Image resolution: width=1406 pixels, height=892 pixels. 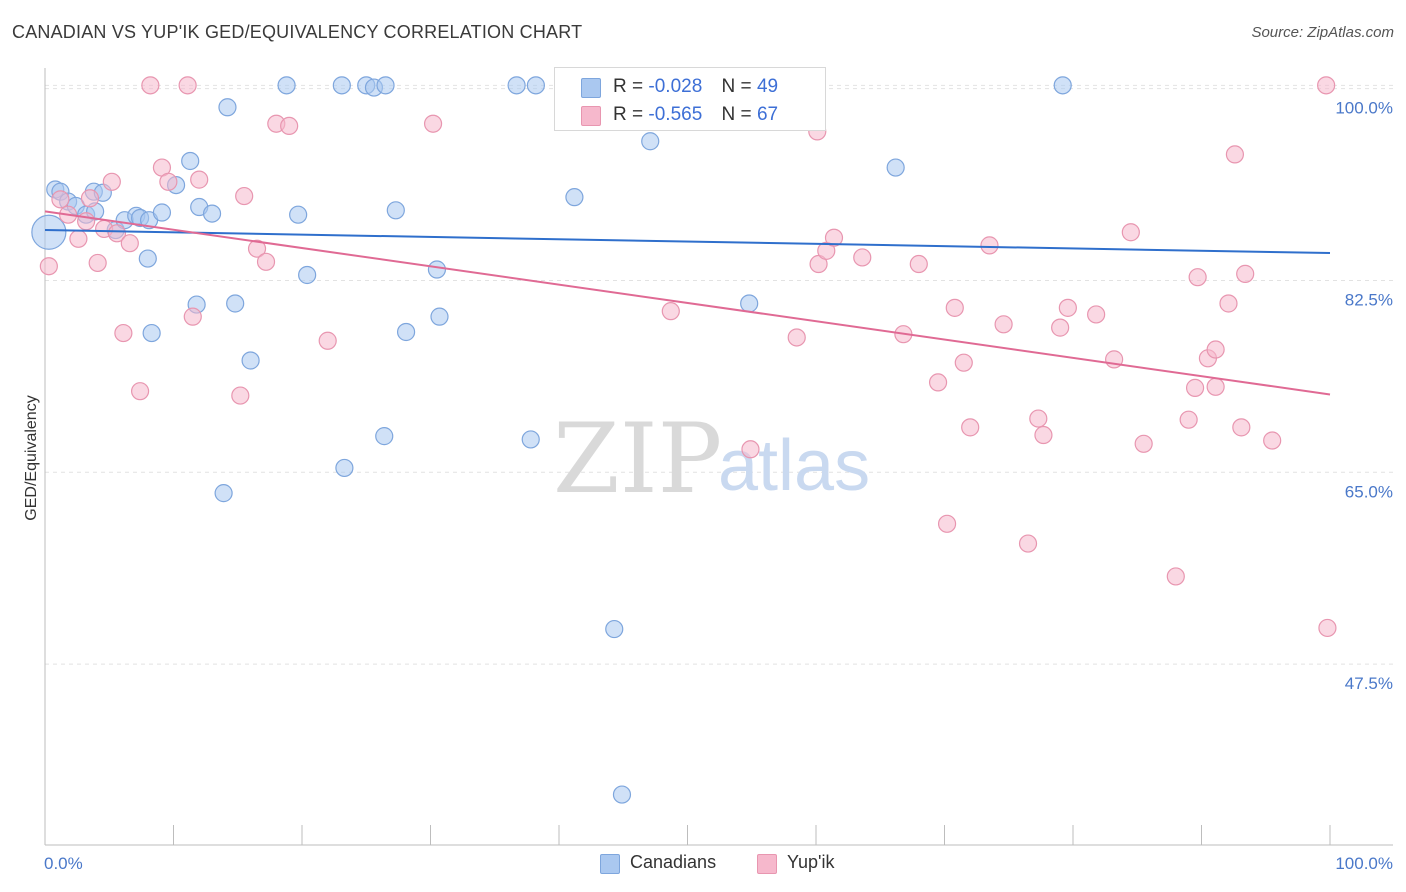 I want to click on x-tick-label: 0.0%, so click(x=63, y=863).